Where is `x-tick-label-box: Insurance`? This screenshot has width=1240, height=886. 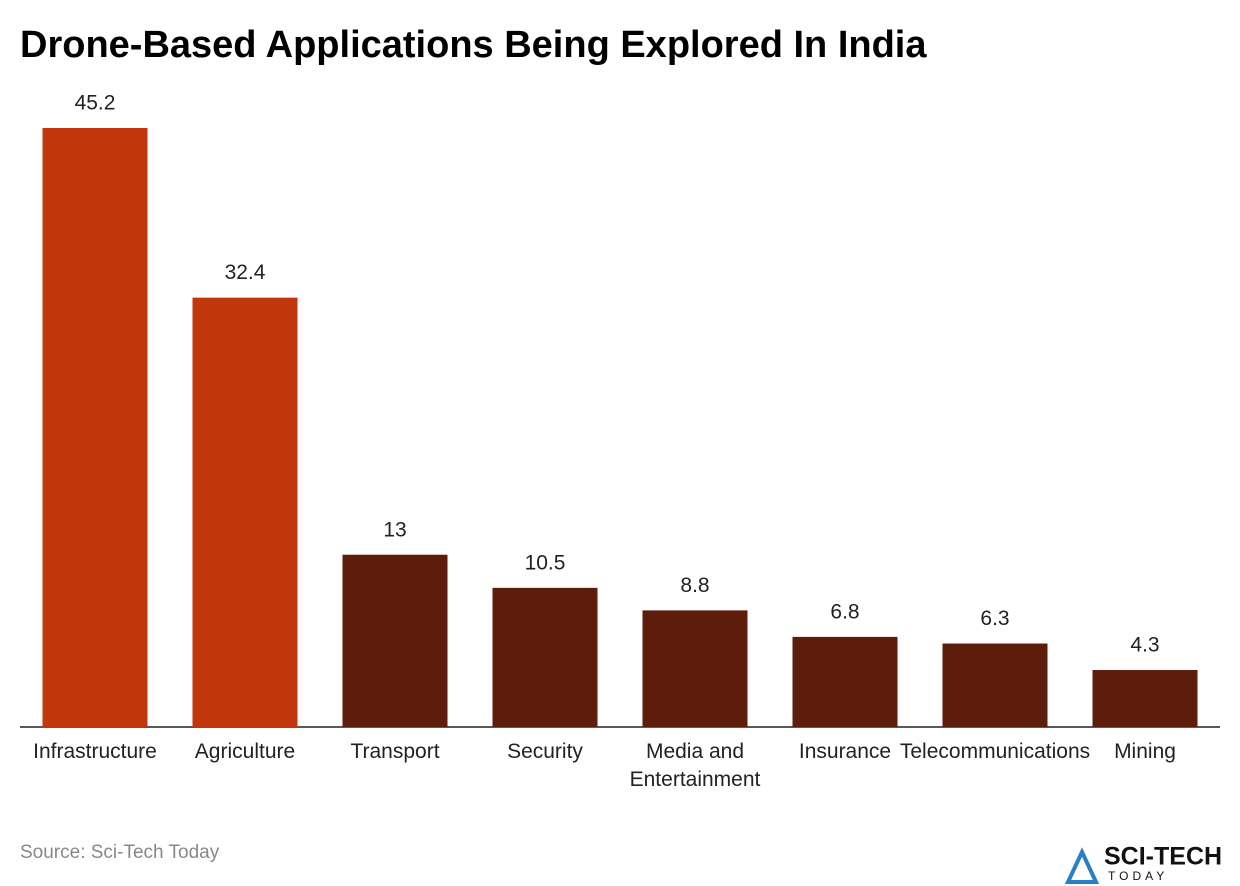
x-tick-label-box: Insurance is located at coordinates (845, 752).